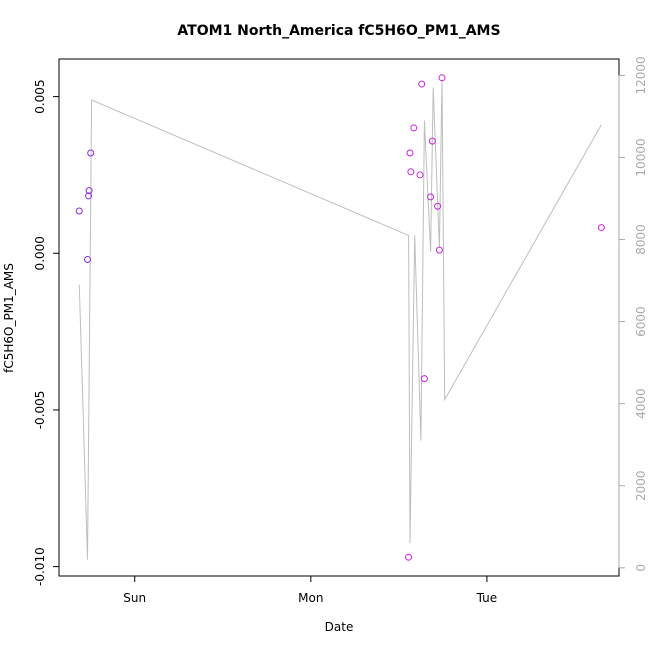 The width and height of the screenshot is (650, 650). I want to click on y-axis-label: fC5H6O_PM1_AMS, so click(9, 318).